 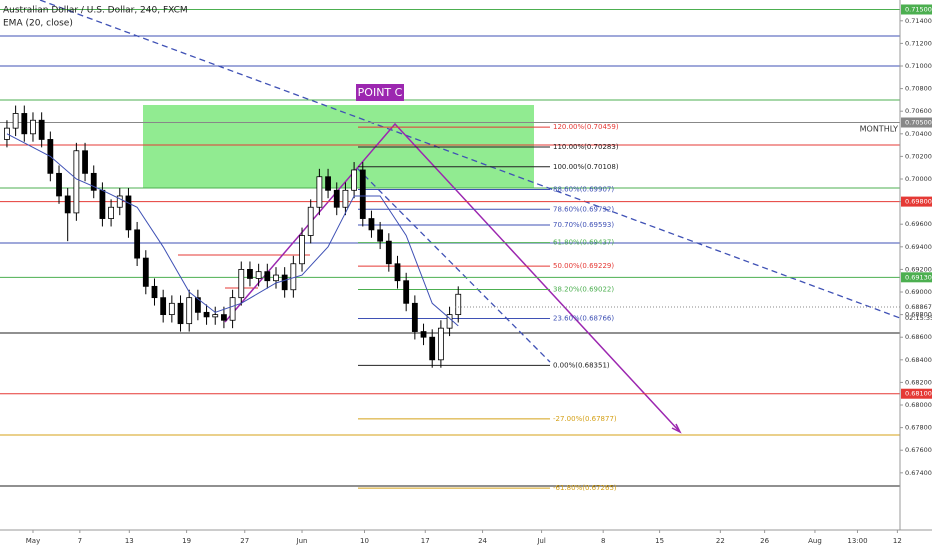 What do you see at coordinates (482, 541) in the screenshot?
I see `x-tick-label: 24` at bounding box center [482, 541].